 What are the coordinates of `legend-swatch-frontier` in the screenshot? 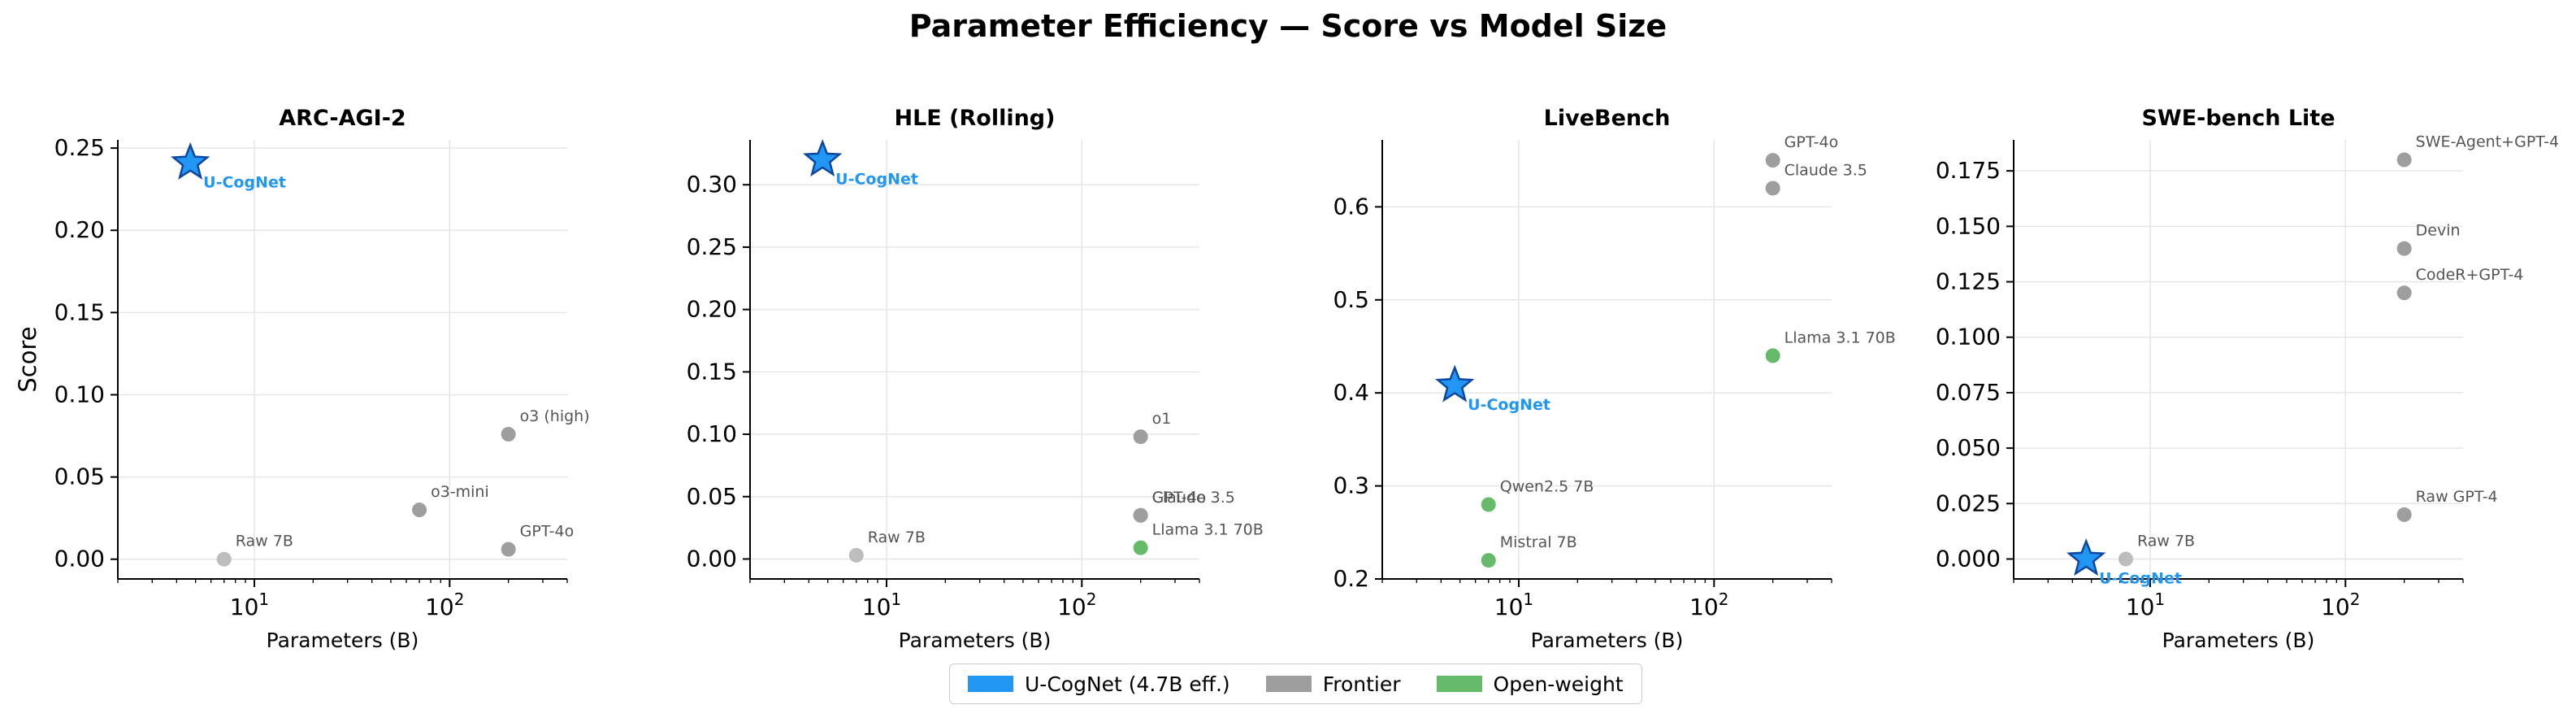 It's located at (1289, 684).